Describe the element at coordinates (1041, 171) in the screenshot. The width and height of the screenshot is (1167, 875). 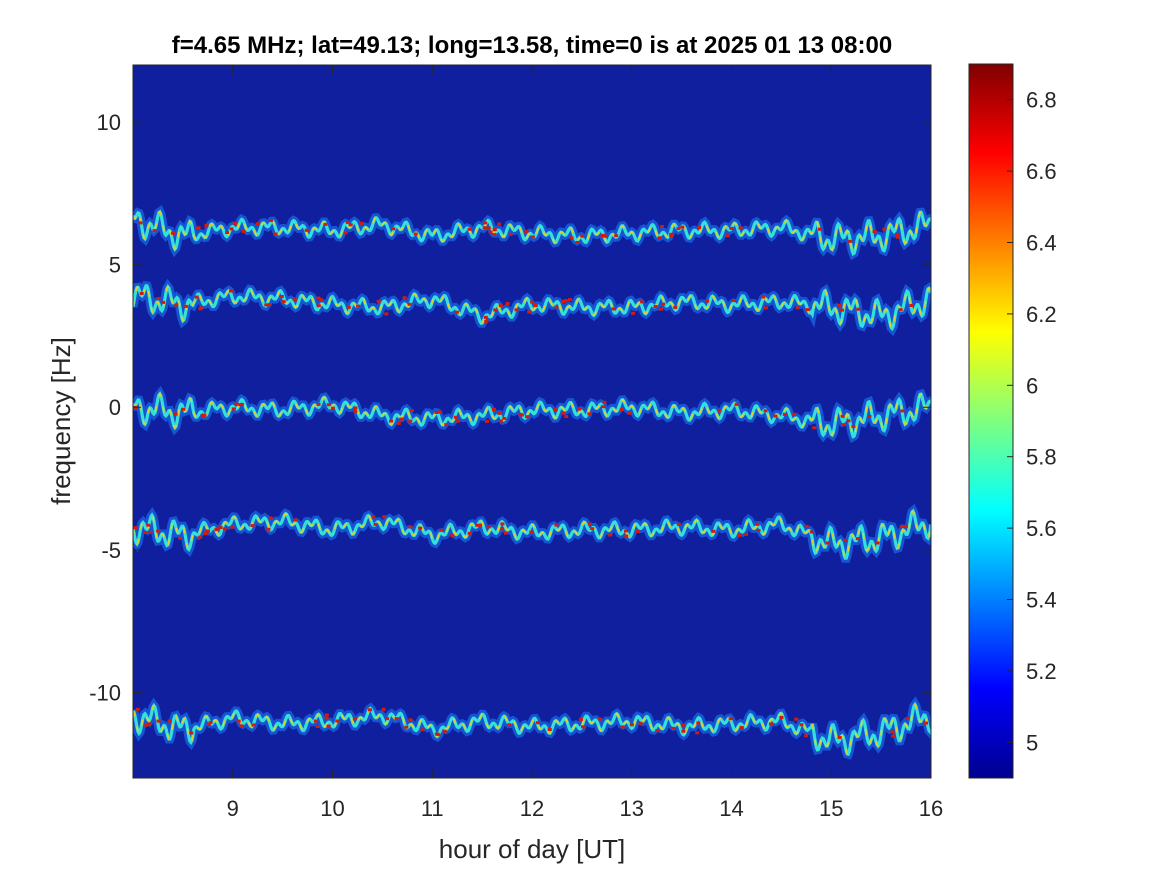
I see `colorbar-tick-label: 6.6` at that location.